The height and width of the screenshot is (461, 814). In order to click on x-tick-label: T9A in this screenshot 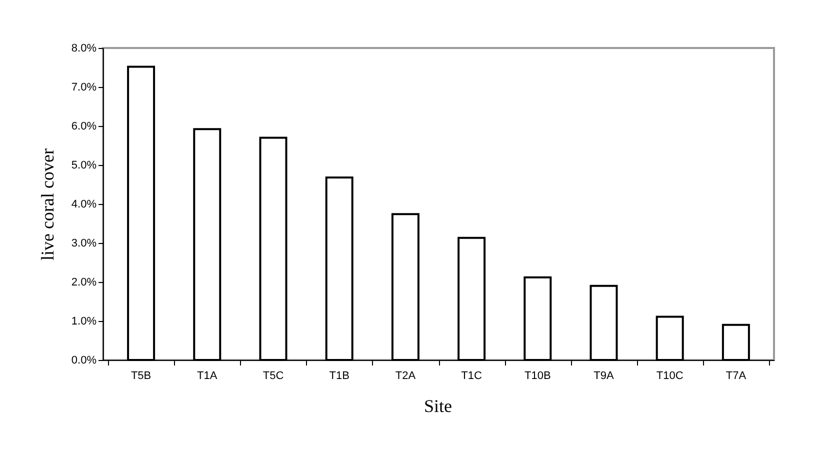, I will do `click(604, 376)`.